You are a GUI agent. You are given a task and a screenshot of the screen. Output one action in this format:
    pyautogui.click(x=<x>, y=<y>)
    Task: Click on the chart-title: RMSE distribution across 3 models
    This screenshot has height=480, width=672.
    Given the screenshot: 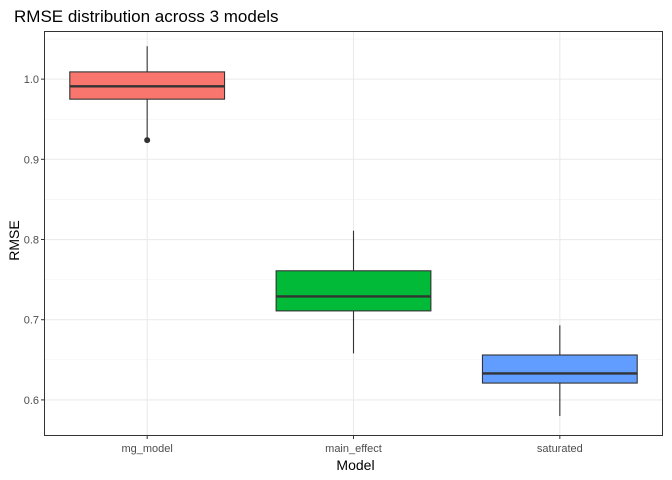 What is the action you would take?
    pyautogui.click(x=146, y=16)
    